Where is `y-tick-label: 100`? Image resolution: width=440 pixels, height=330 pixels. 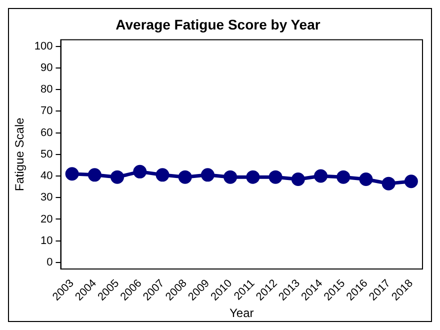 y-tick-label: 100 is located at coordinates (43, 46).